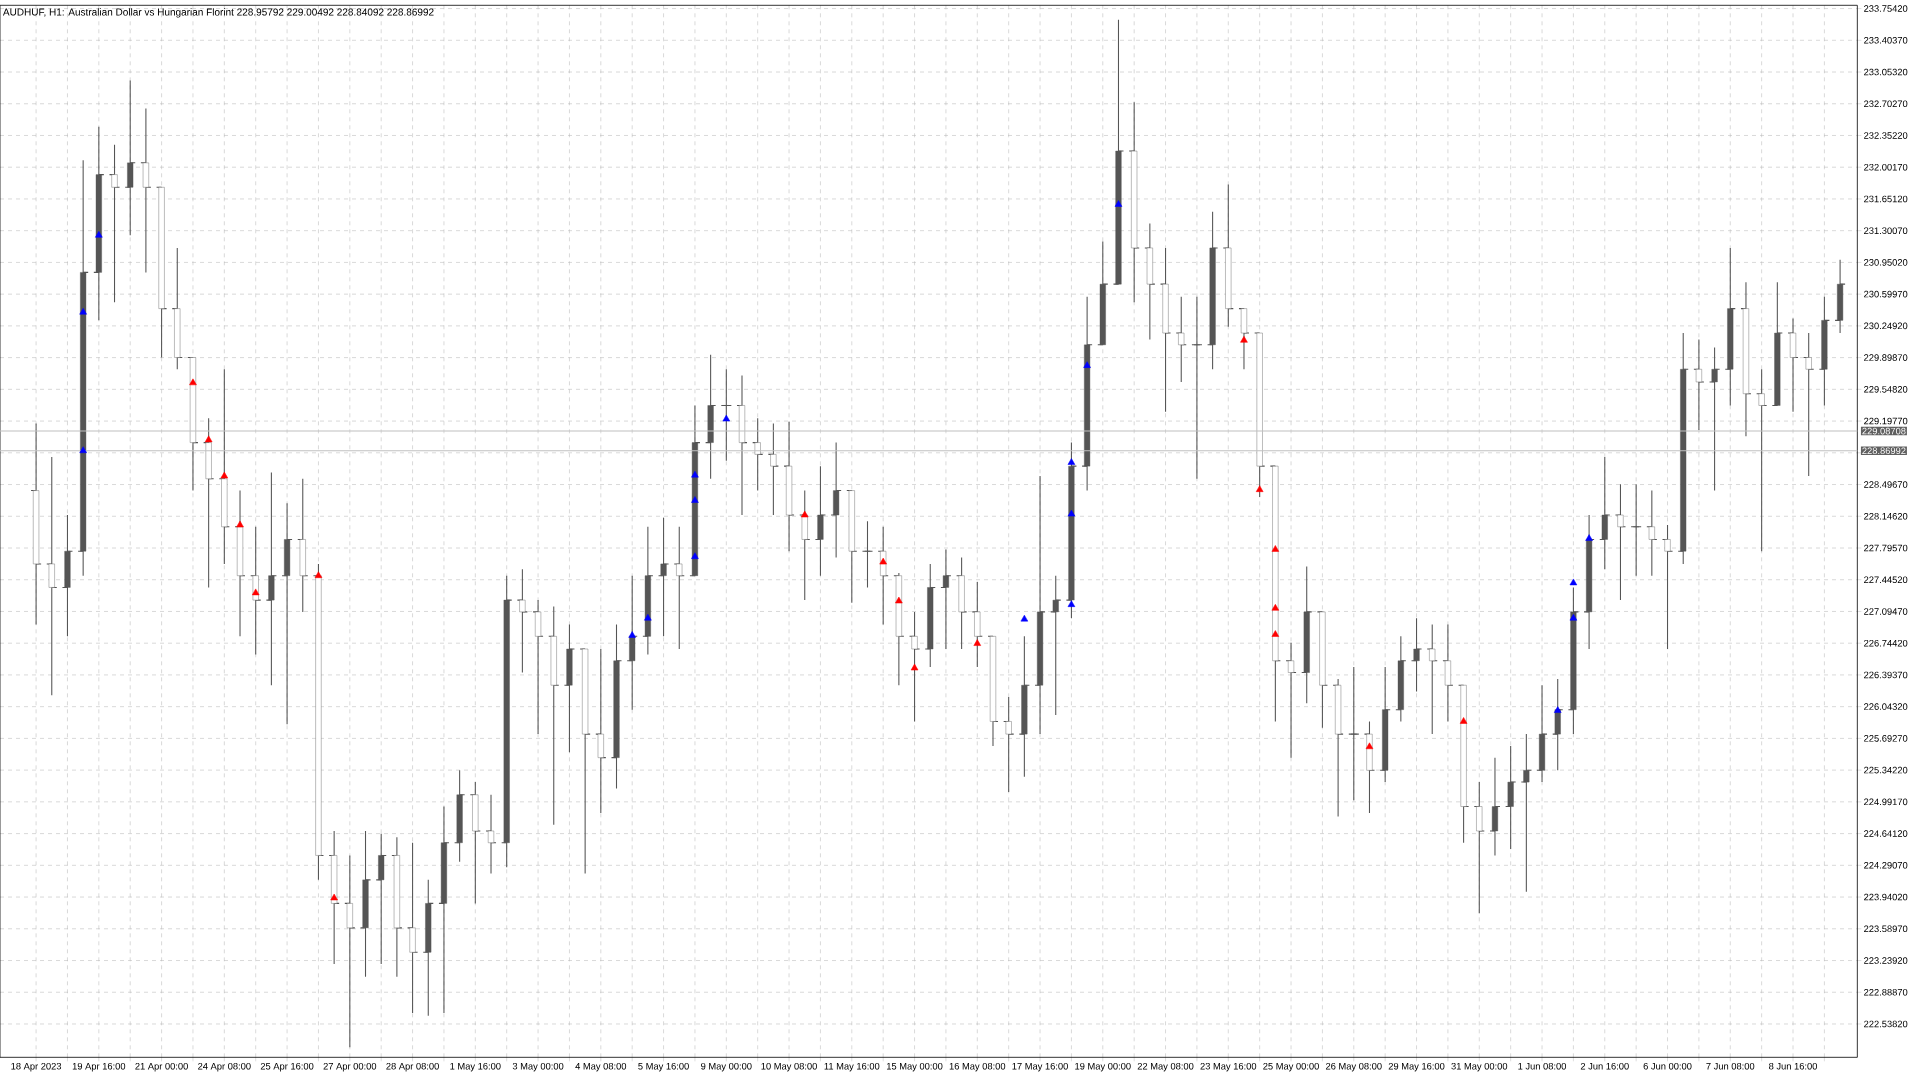  Describe the element at coordinates (475, 1067) in the screenshot. I see `x-tick-label: 1 May 16:00` at that location.